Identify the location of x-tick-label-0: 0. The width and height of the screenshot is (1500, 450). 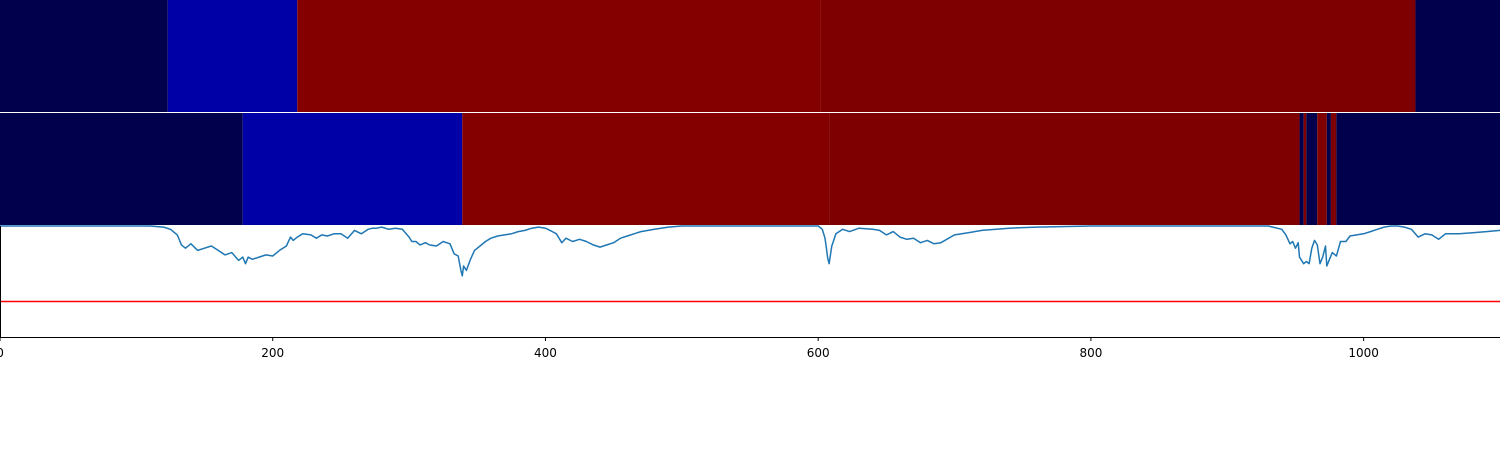
(2, 353).